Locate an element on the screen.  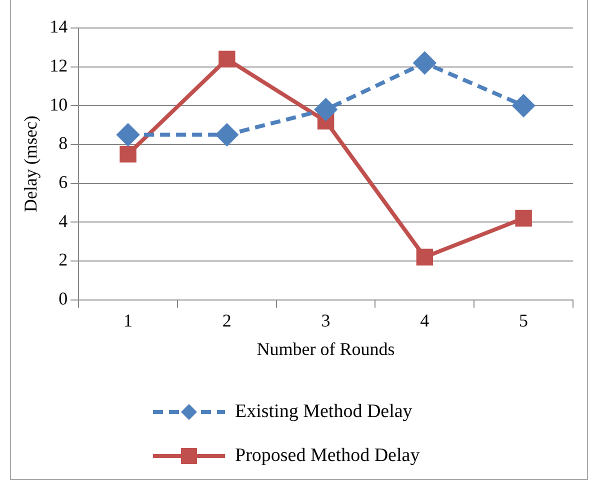
legend-label: Existing Method Delay is located at coordinates (323, 412).